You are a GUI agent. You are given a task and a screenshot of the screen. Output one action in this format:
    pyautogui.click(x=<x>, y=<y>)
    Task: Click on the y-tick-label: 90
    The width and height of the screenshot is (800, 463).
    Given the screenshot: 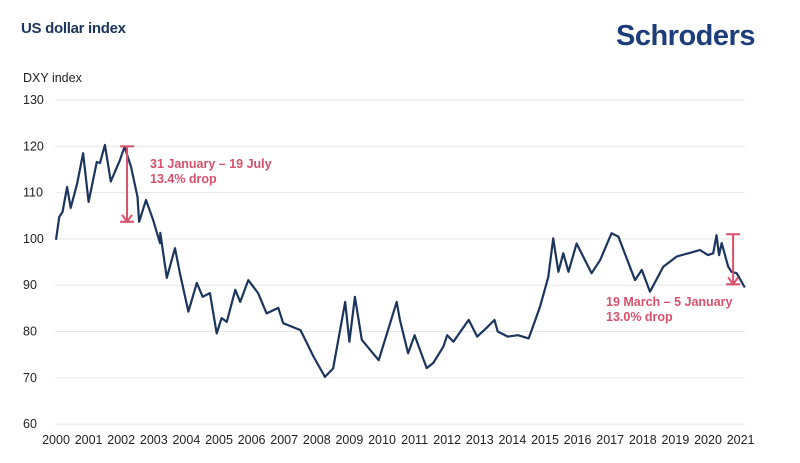 What is the action you would take?
    pyautogui.click(x=30, y=285)
    